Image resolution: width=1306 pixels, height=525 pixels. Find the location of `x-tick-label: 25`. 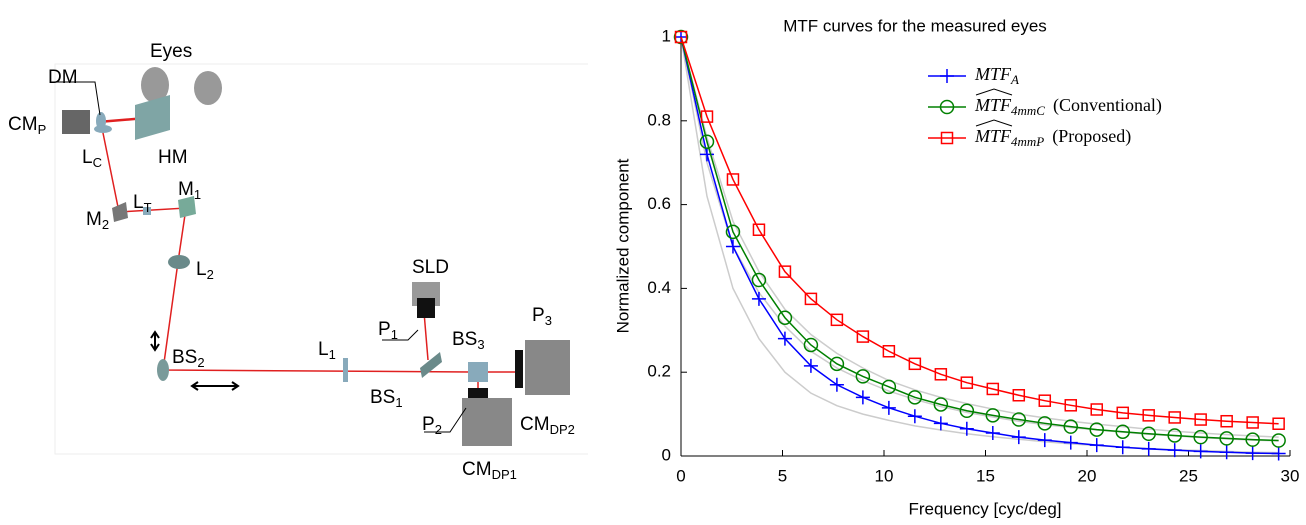

x-tick-label: 25 is located at coordinates (1188, 475).